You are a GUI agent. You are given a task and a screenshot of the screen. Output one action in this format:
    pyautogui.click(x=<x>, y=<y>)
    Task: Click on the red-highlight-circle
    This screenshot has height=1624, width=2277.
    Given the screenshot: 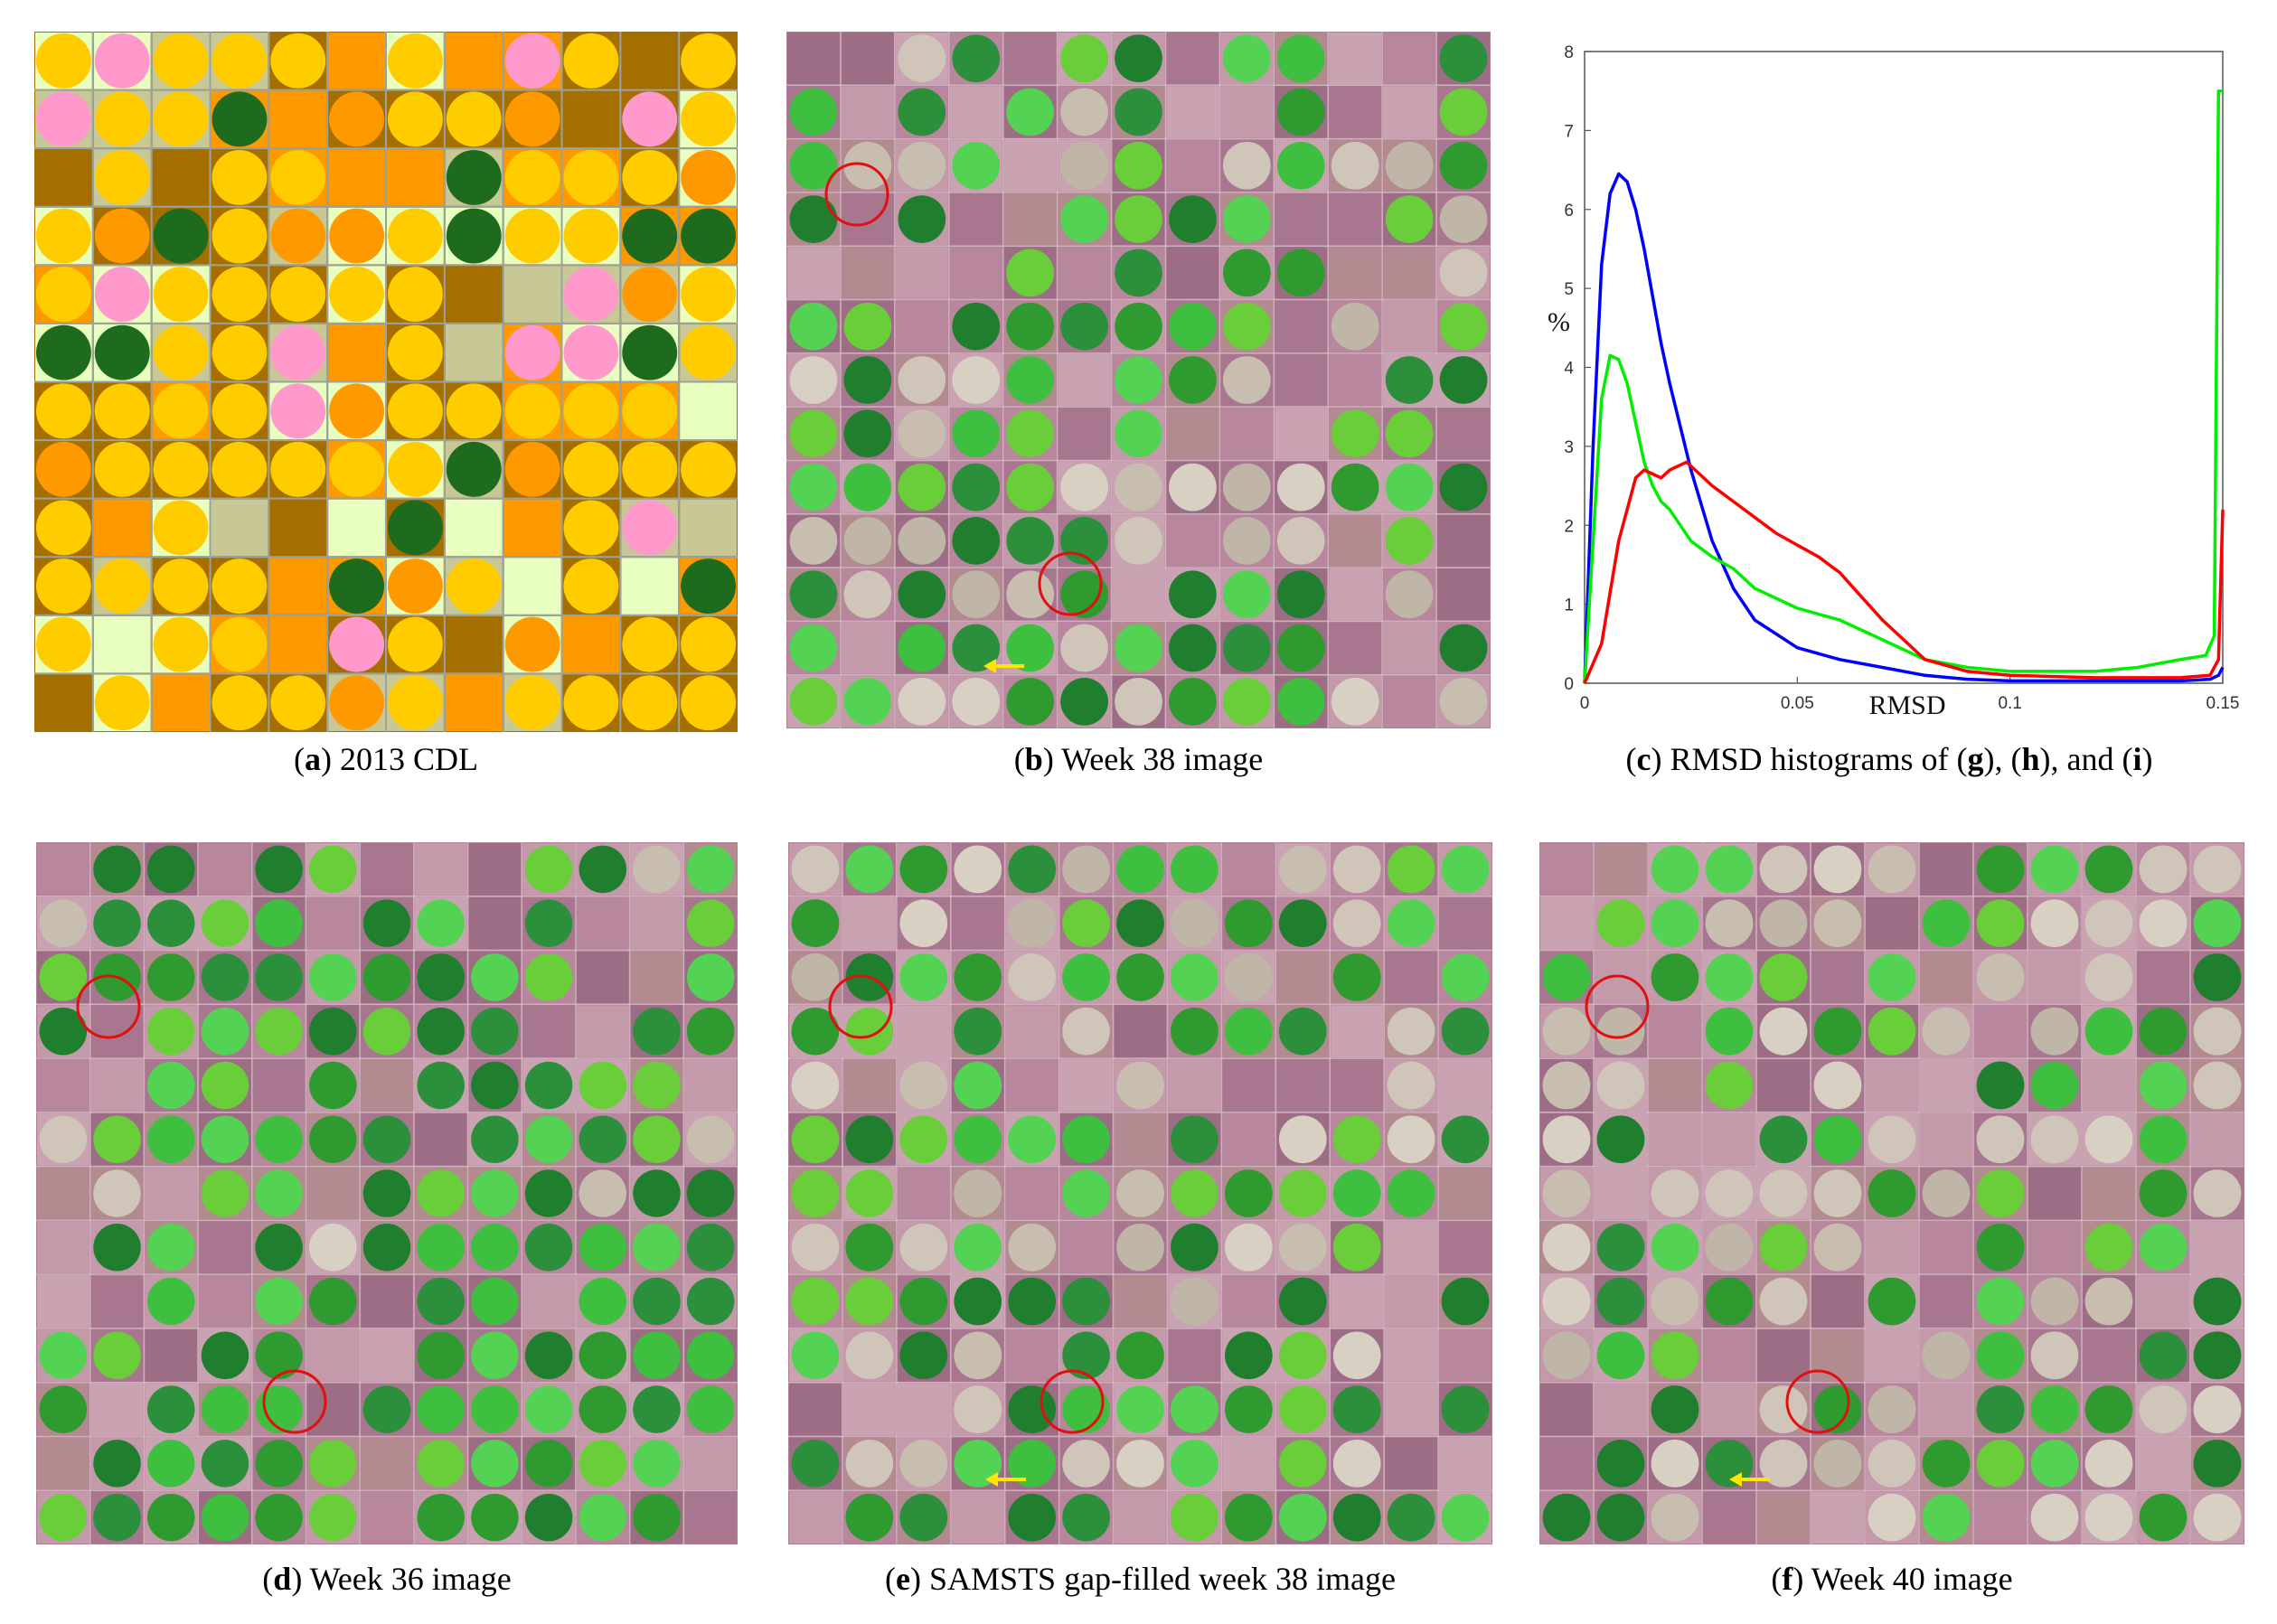 What is the action you would take?
    pyautogui.click(x=294, y=1401)
    